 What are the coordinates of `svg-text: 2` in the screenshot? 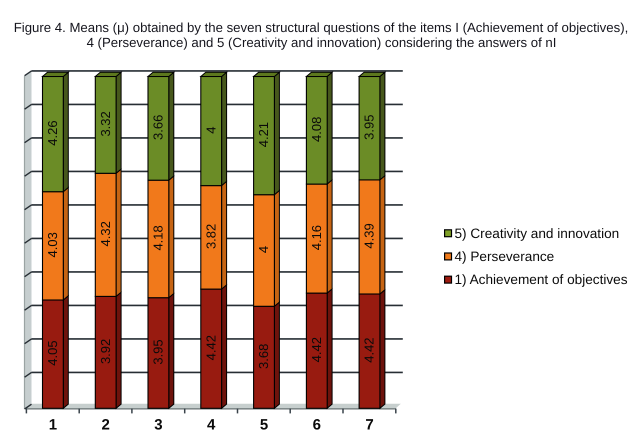 It's located at (106, 425).